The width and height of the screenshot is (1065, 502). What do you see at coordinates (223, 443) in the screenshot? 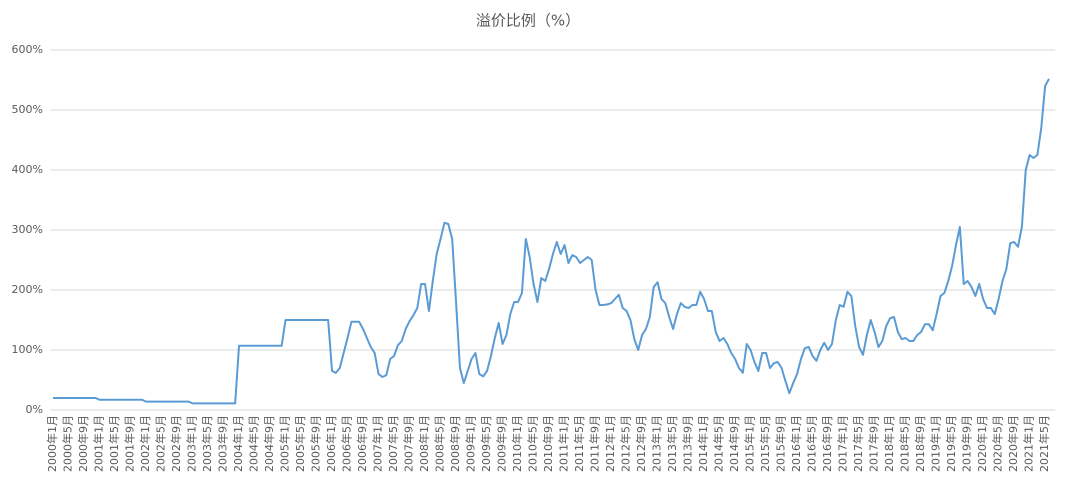
I see `x-tick-label: 2003年9月` at bounding box center [223, 443].